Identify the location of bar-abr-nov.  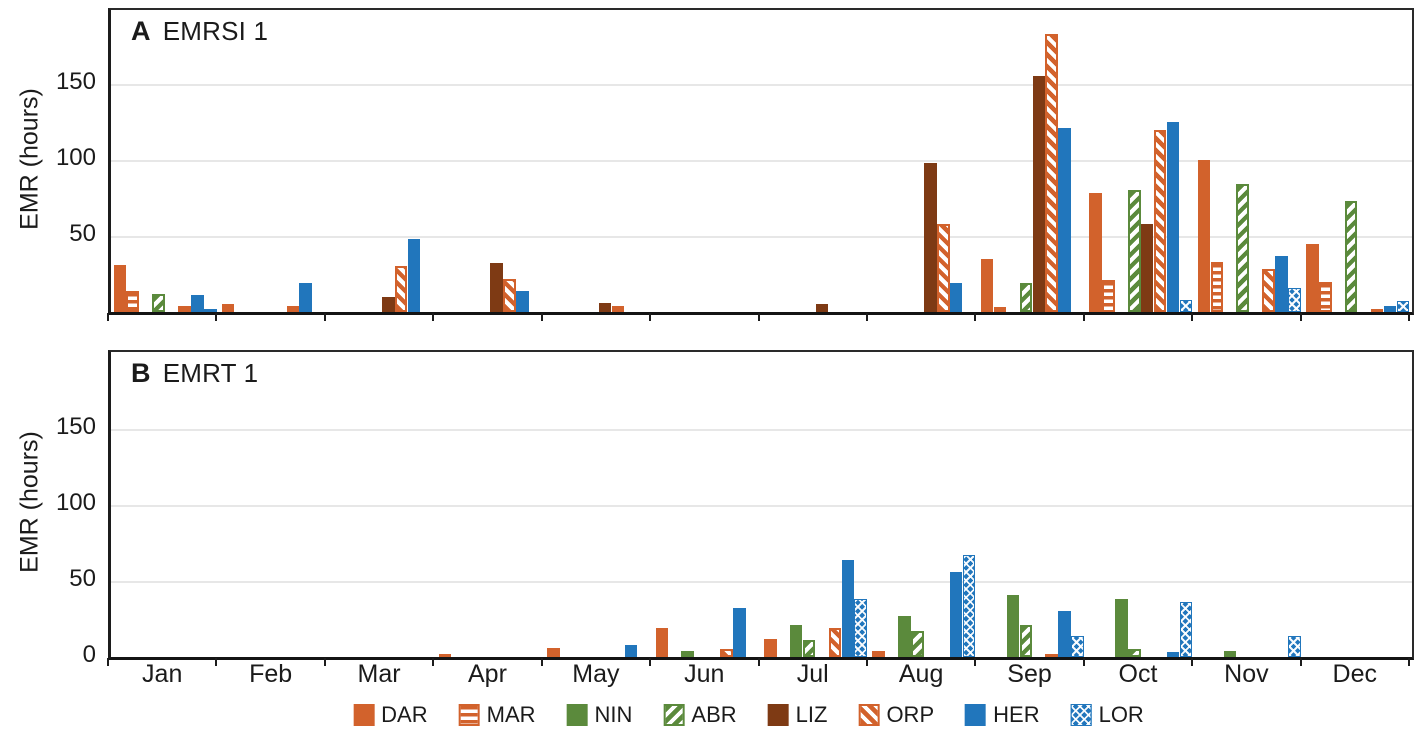
(1242, 248).